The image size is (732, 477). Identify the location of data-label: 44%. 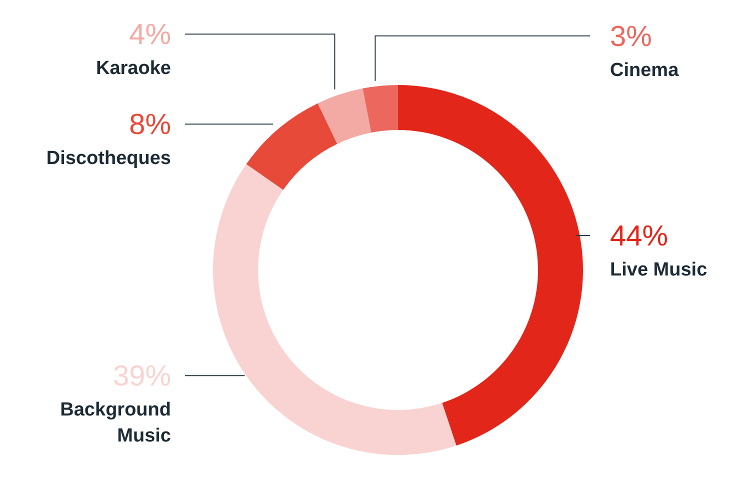
(639, 236).